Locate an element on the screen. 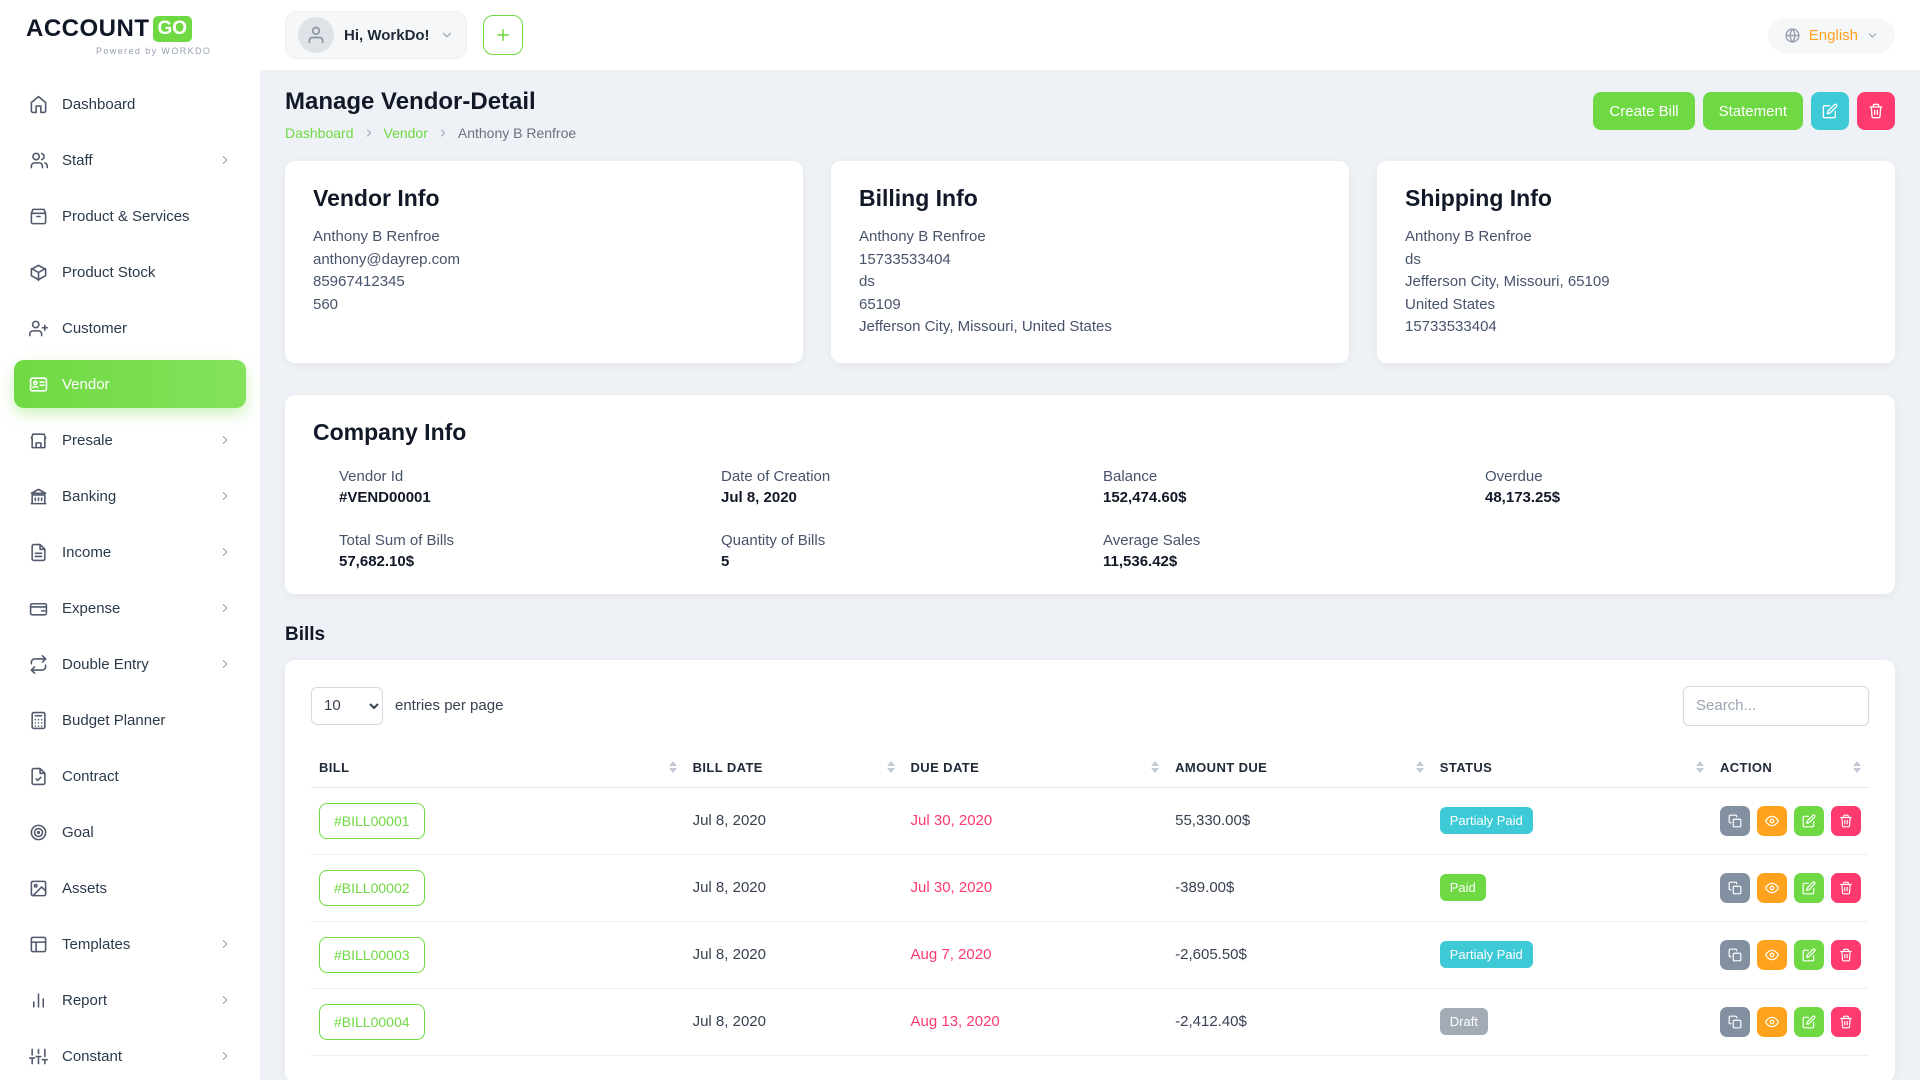  sidebar-item-budget-planner: Budget Planner is located at coordinates (130, 720).